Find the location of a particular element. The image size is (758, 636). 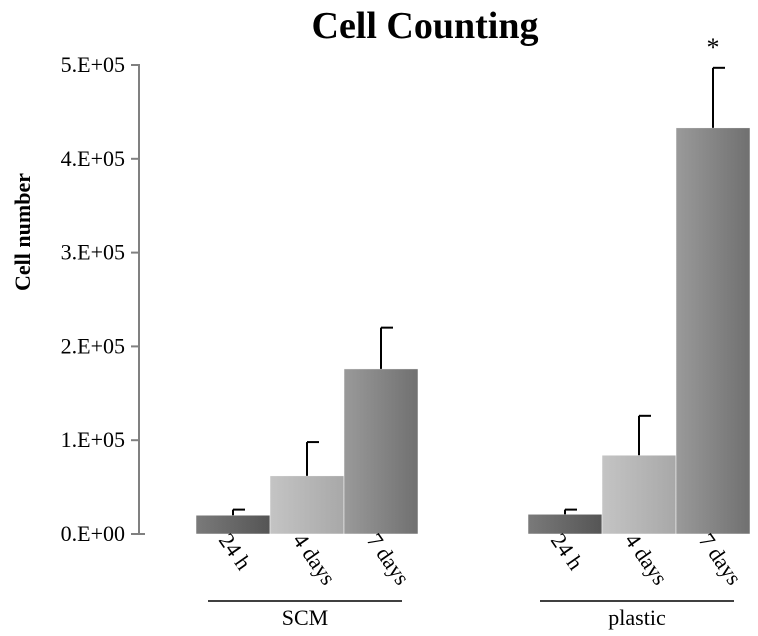

y-tick-label: 3.E+05 is located at coordinates (93, 252).